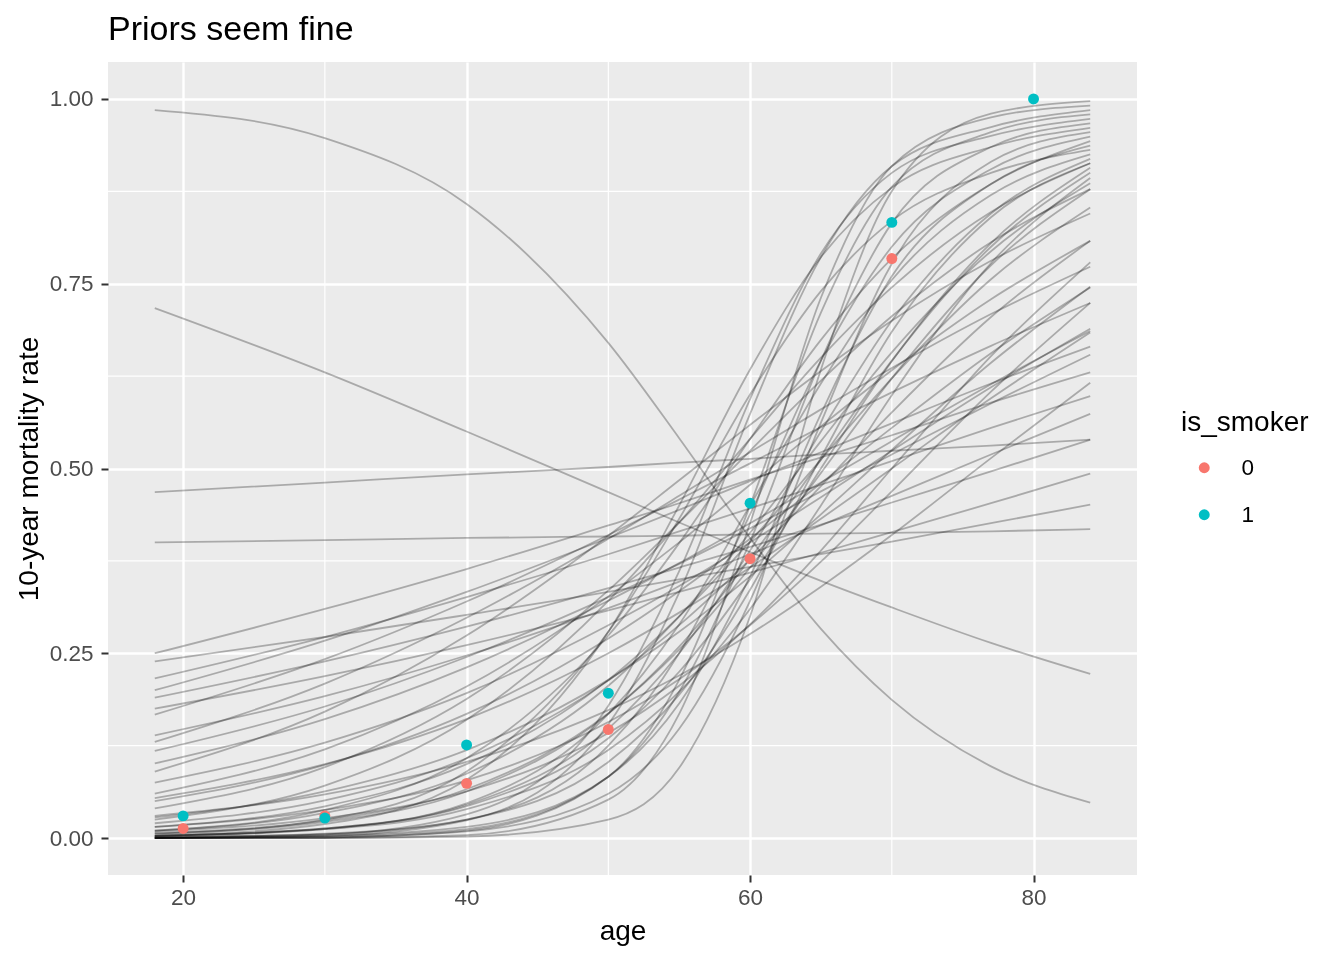 The image size is (1344, 960). Describe the element at coordinates (71, 468) in the screenshot. I see `y-tick-label: 0.50` at that location.